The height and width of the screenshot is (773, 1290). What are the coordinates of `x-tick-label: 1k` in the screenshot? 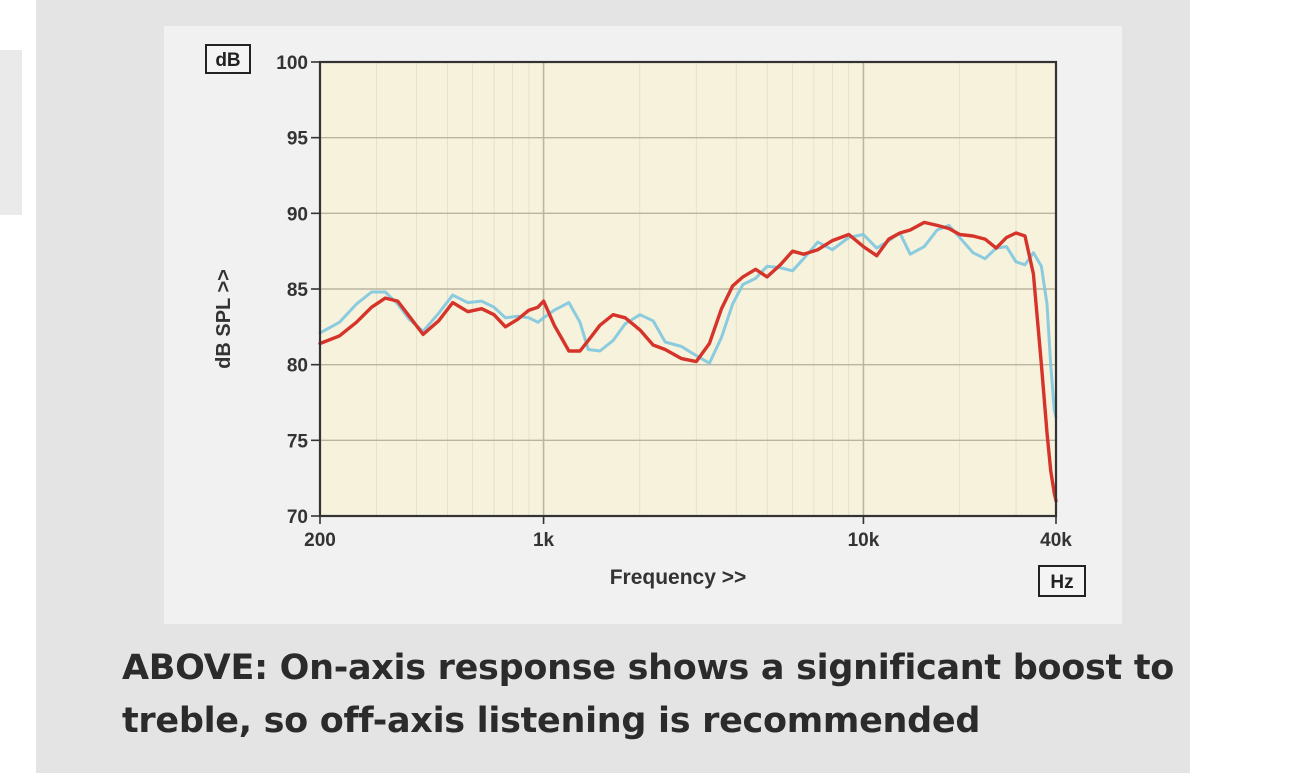 It's located at (544, 540).